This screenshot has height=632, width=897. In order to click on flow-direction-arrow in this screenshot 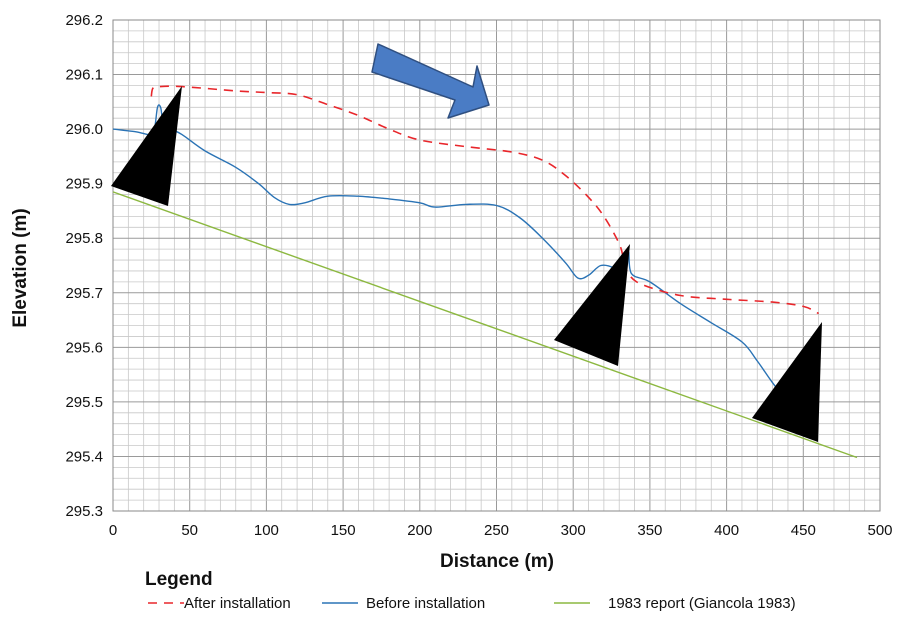, I will do `click(430, 81)`.